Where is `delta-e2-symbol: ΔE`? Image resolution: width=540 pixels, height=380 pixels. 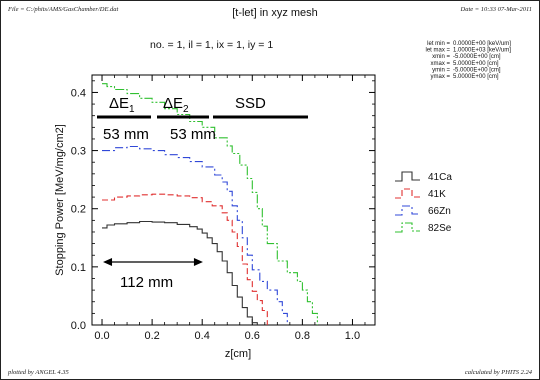
delta-e2-symbol: ΔE is located at coordinates (173, 103).